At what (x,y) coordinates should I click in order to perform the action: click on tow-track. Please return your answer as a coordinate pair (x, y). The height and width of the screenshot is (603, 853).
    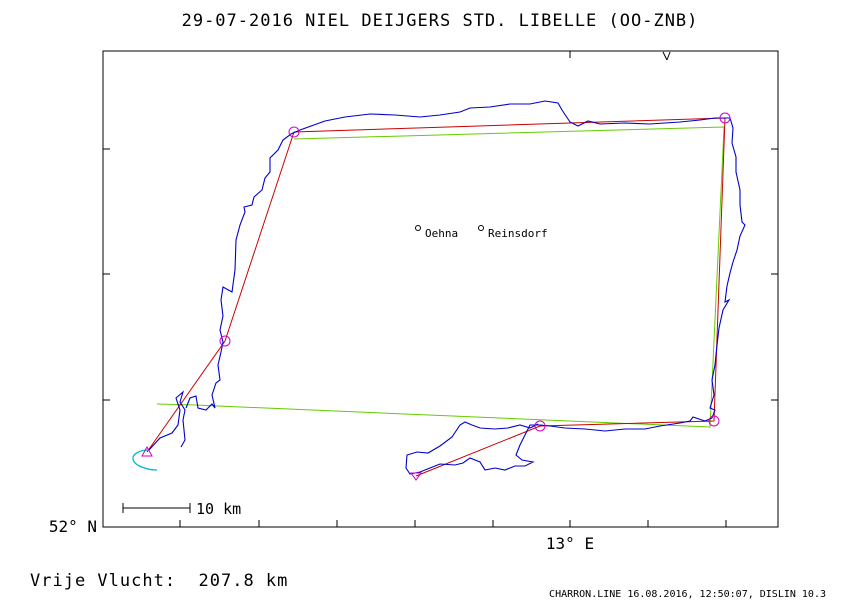
    Looking at the image, I should click on (145, 460).